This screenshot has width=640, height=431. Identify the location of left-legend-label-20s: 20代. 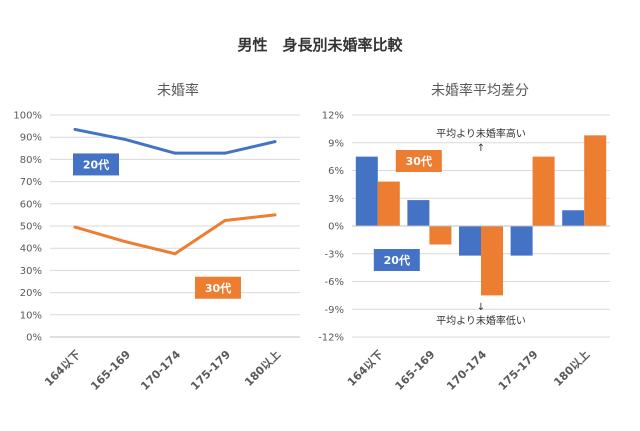
(96, 164).